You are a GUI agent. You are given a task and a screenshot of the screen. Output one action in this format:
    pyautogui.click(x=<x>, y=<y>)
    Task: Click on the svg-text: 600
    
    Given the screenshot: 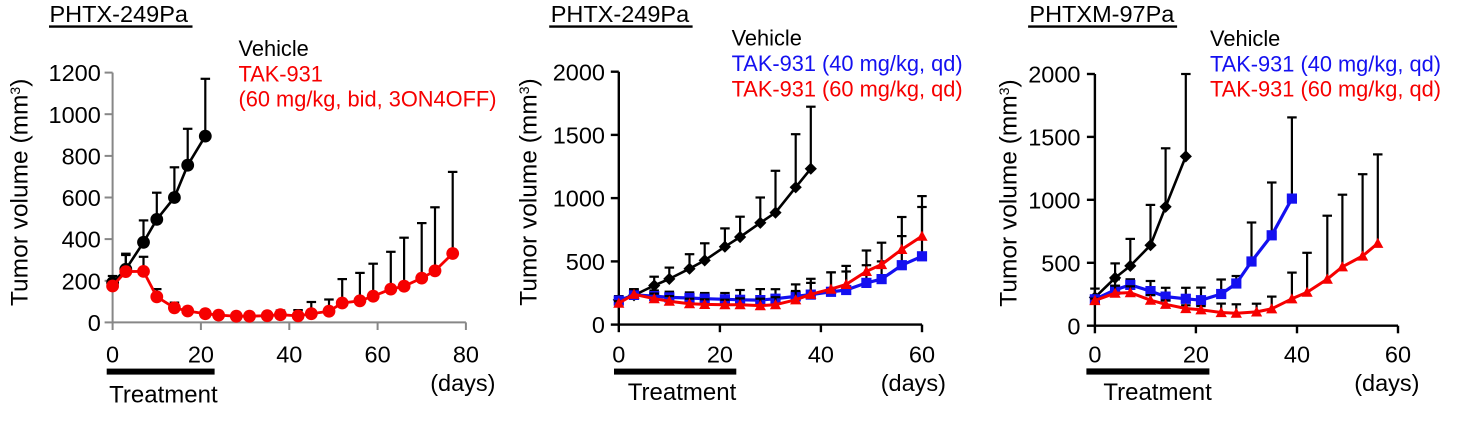 What is the action you would take?
    pyautogui.click(x=81, y=198)
    